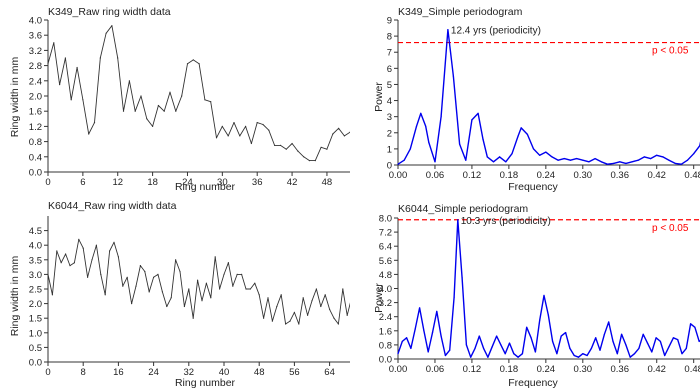 This screenshot has height=388, width=700. Describe the element at coordinates (509, 369) in the screenshot. I see `x-tick-label: 0.18` at that location.